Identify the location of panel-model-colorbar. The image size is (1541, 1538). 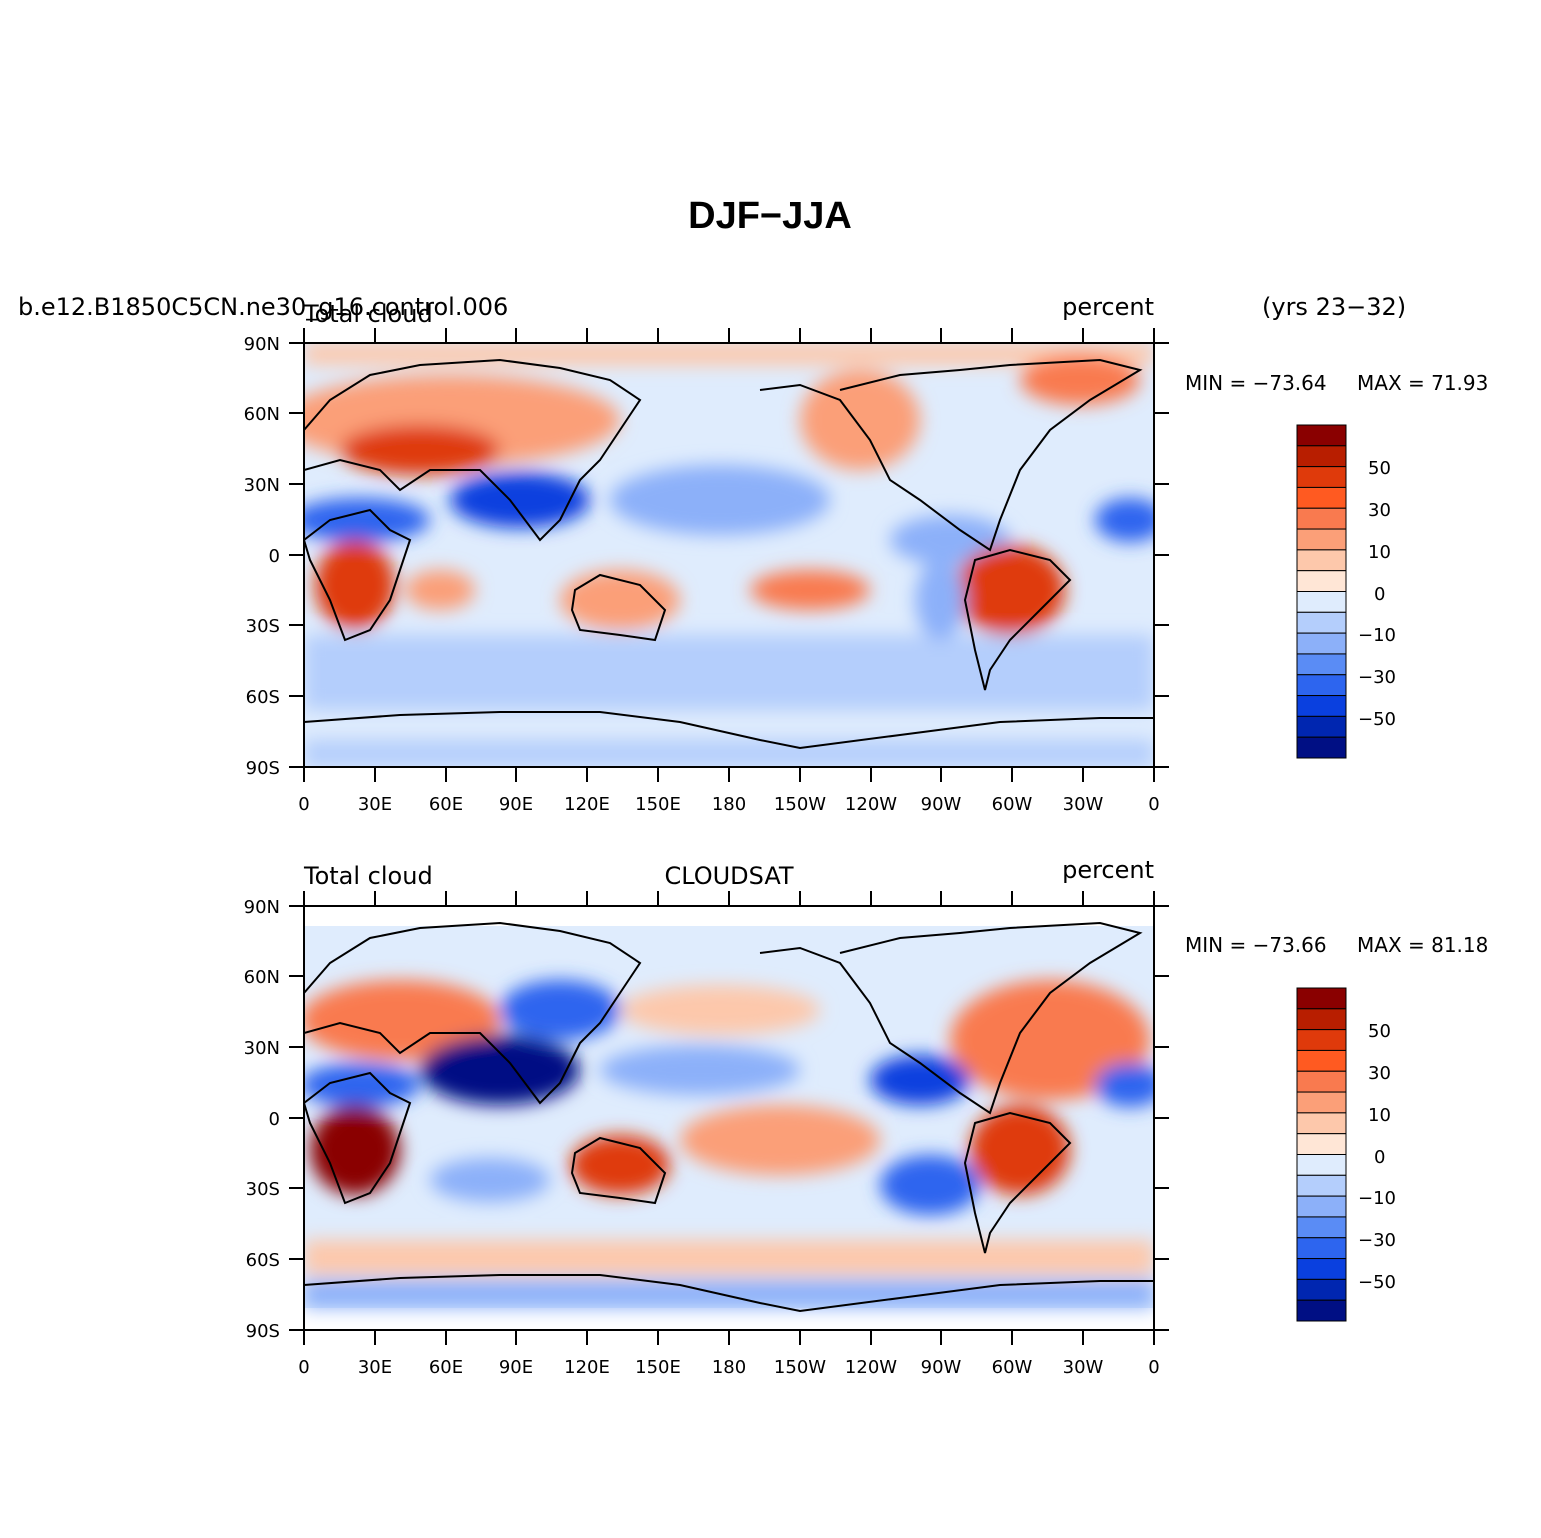
(1321, 591).